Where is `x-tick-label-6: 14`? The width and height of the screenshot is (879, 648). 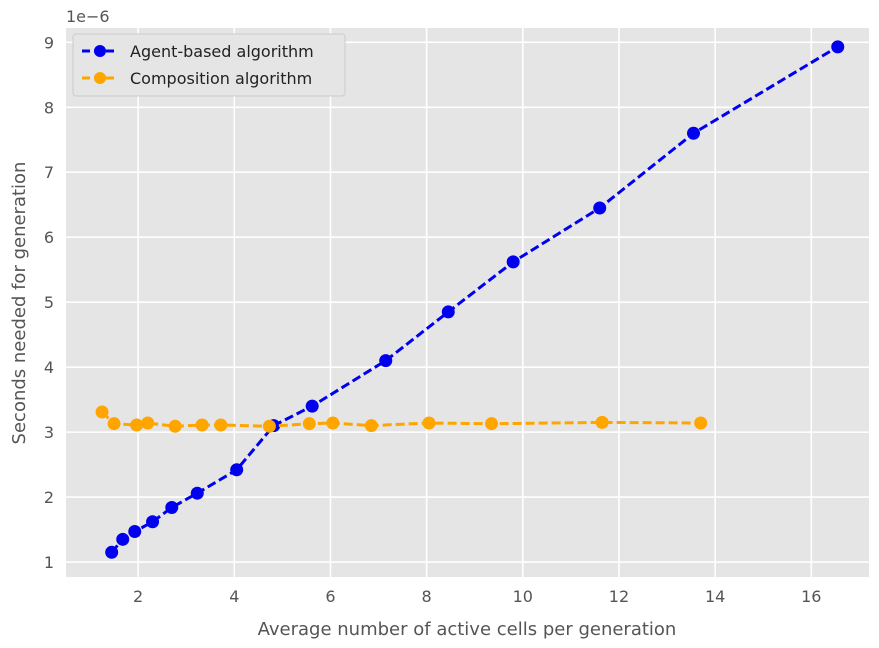
x-tick-label-6: 14 is located at coordinates (715, 596).